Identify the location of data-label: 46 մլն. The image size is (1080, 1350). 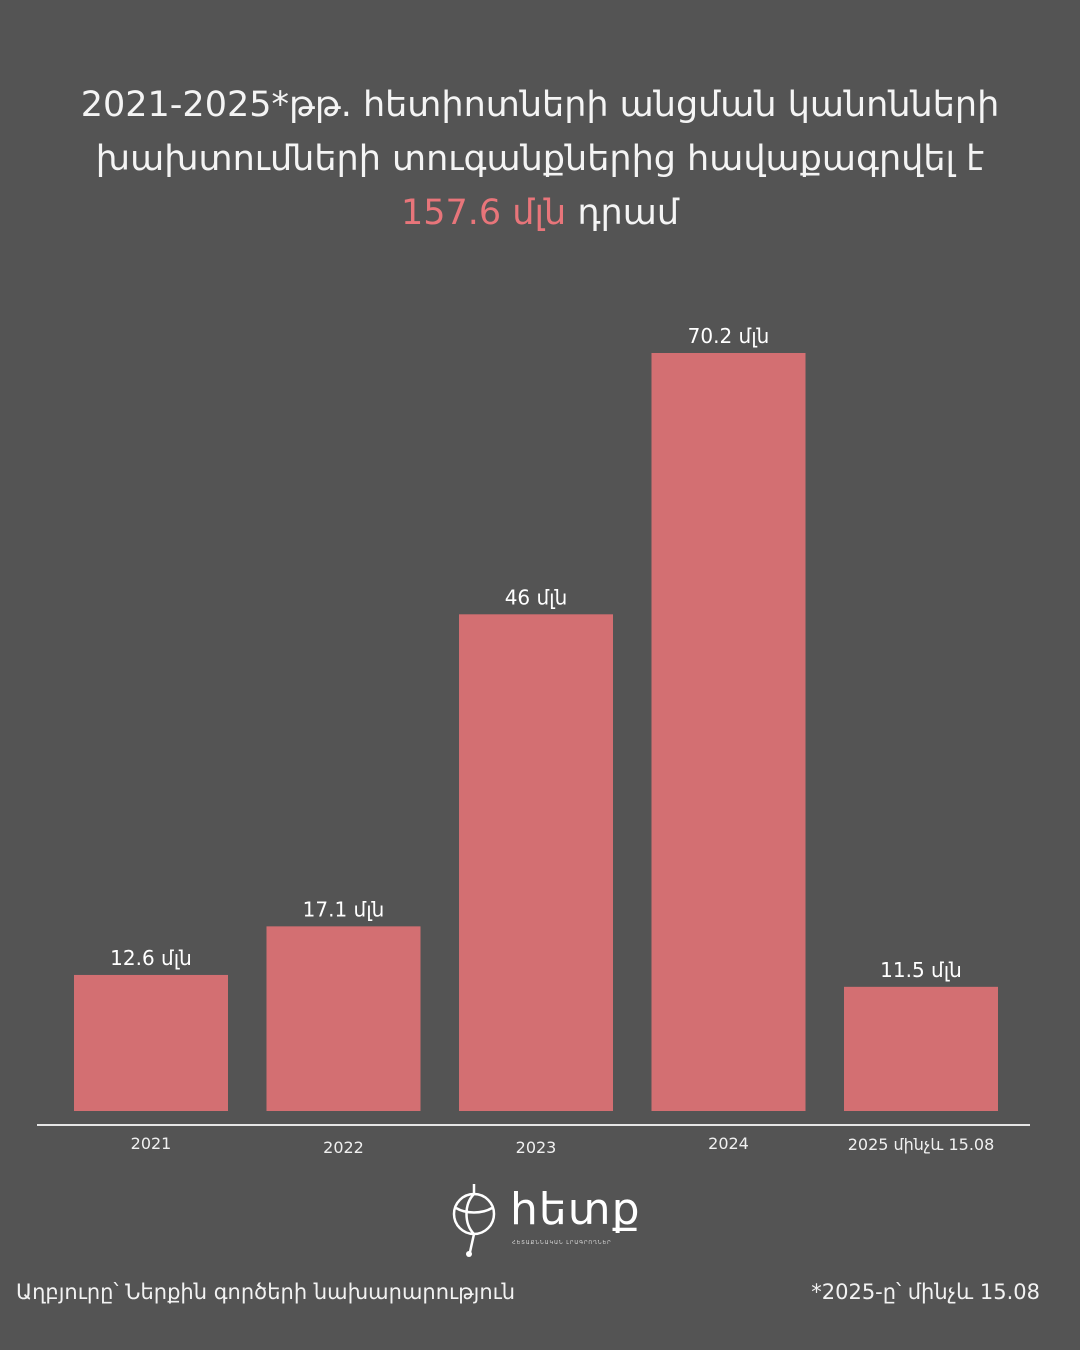
(536, 597).